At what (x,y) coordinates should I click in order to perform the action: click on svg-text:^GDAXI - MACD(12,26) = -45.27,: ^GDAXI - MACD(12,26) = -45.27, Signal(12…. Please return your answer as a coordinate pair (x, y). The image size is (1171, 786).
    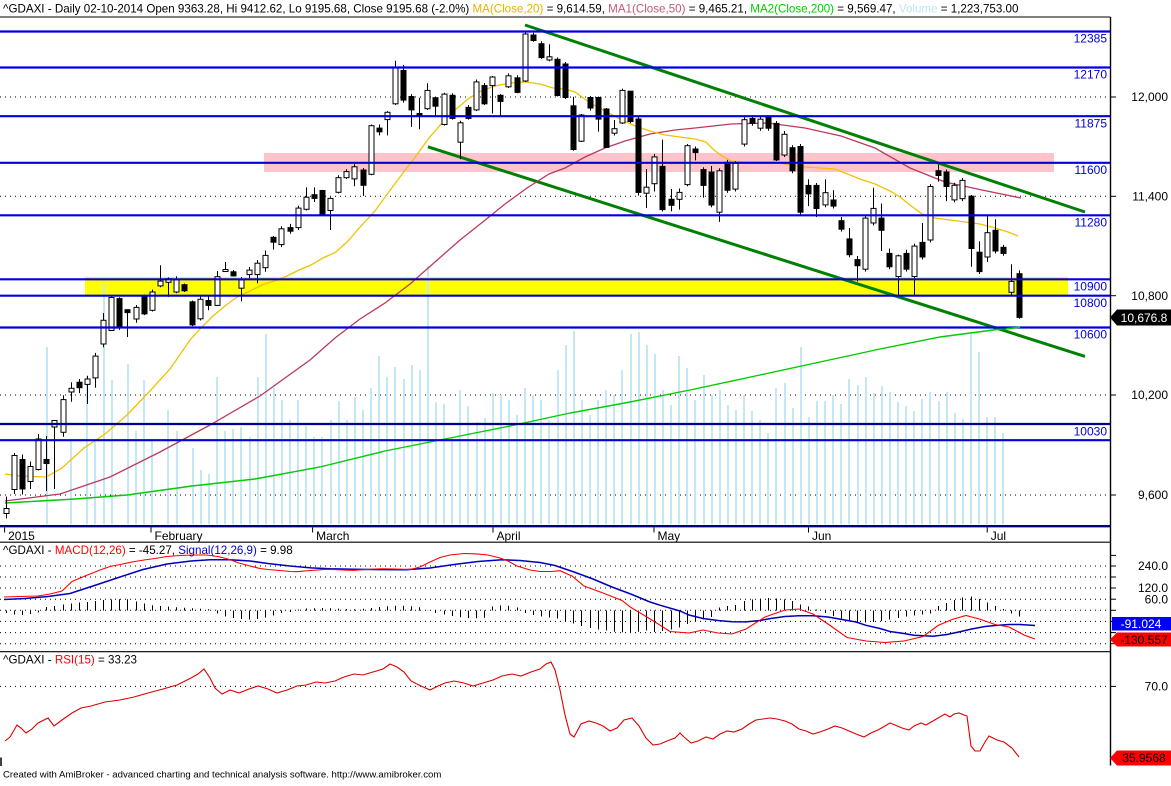
    Looking at the image, I should click on (148, 550).